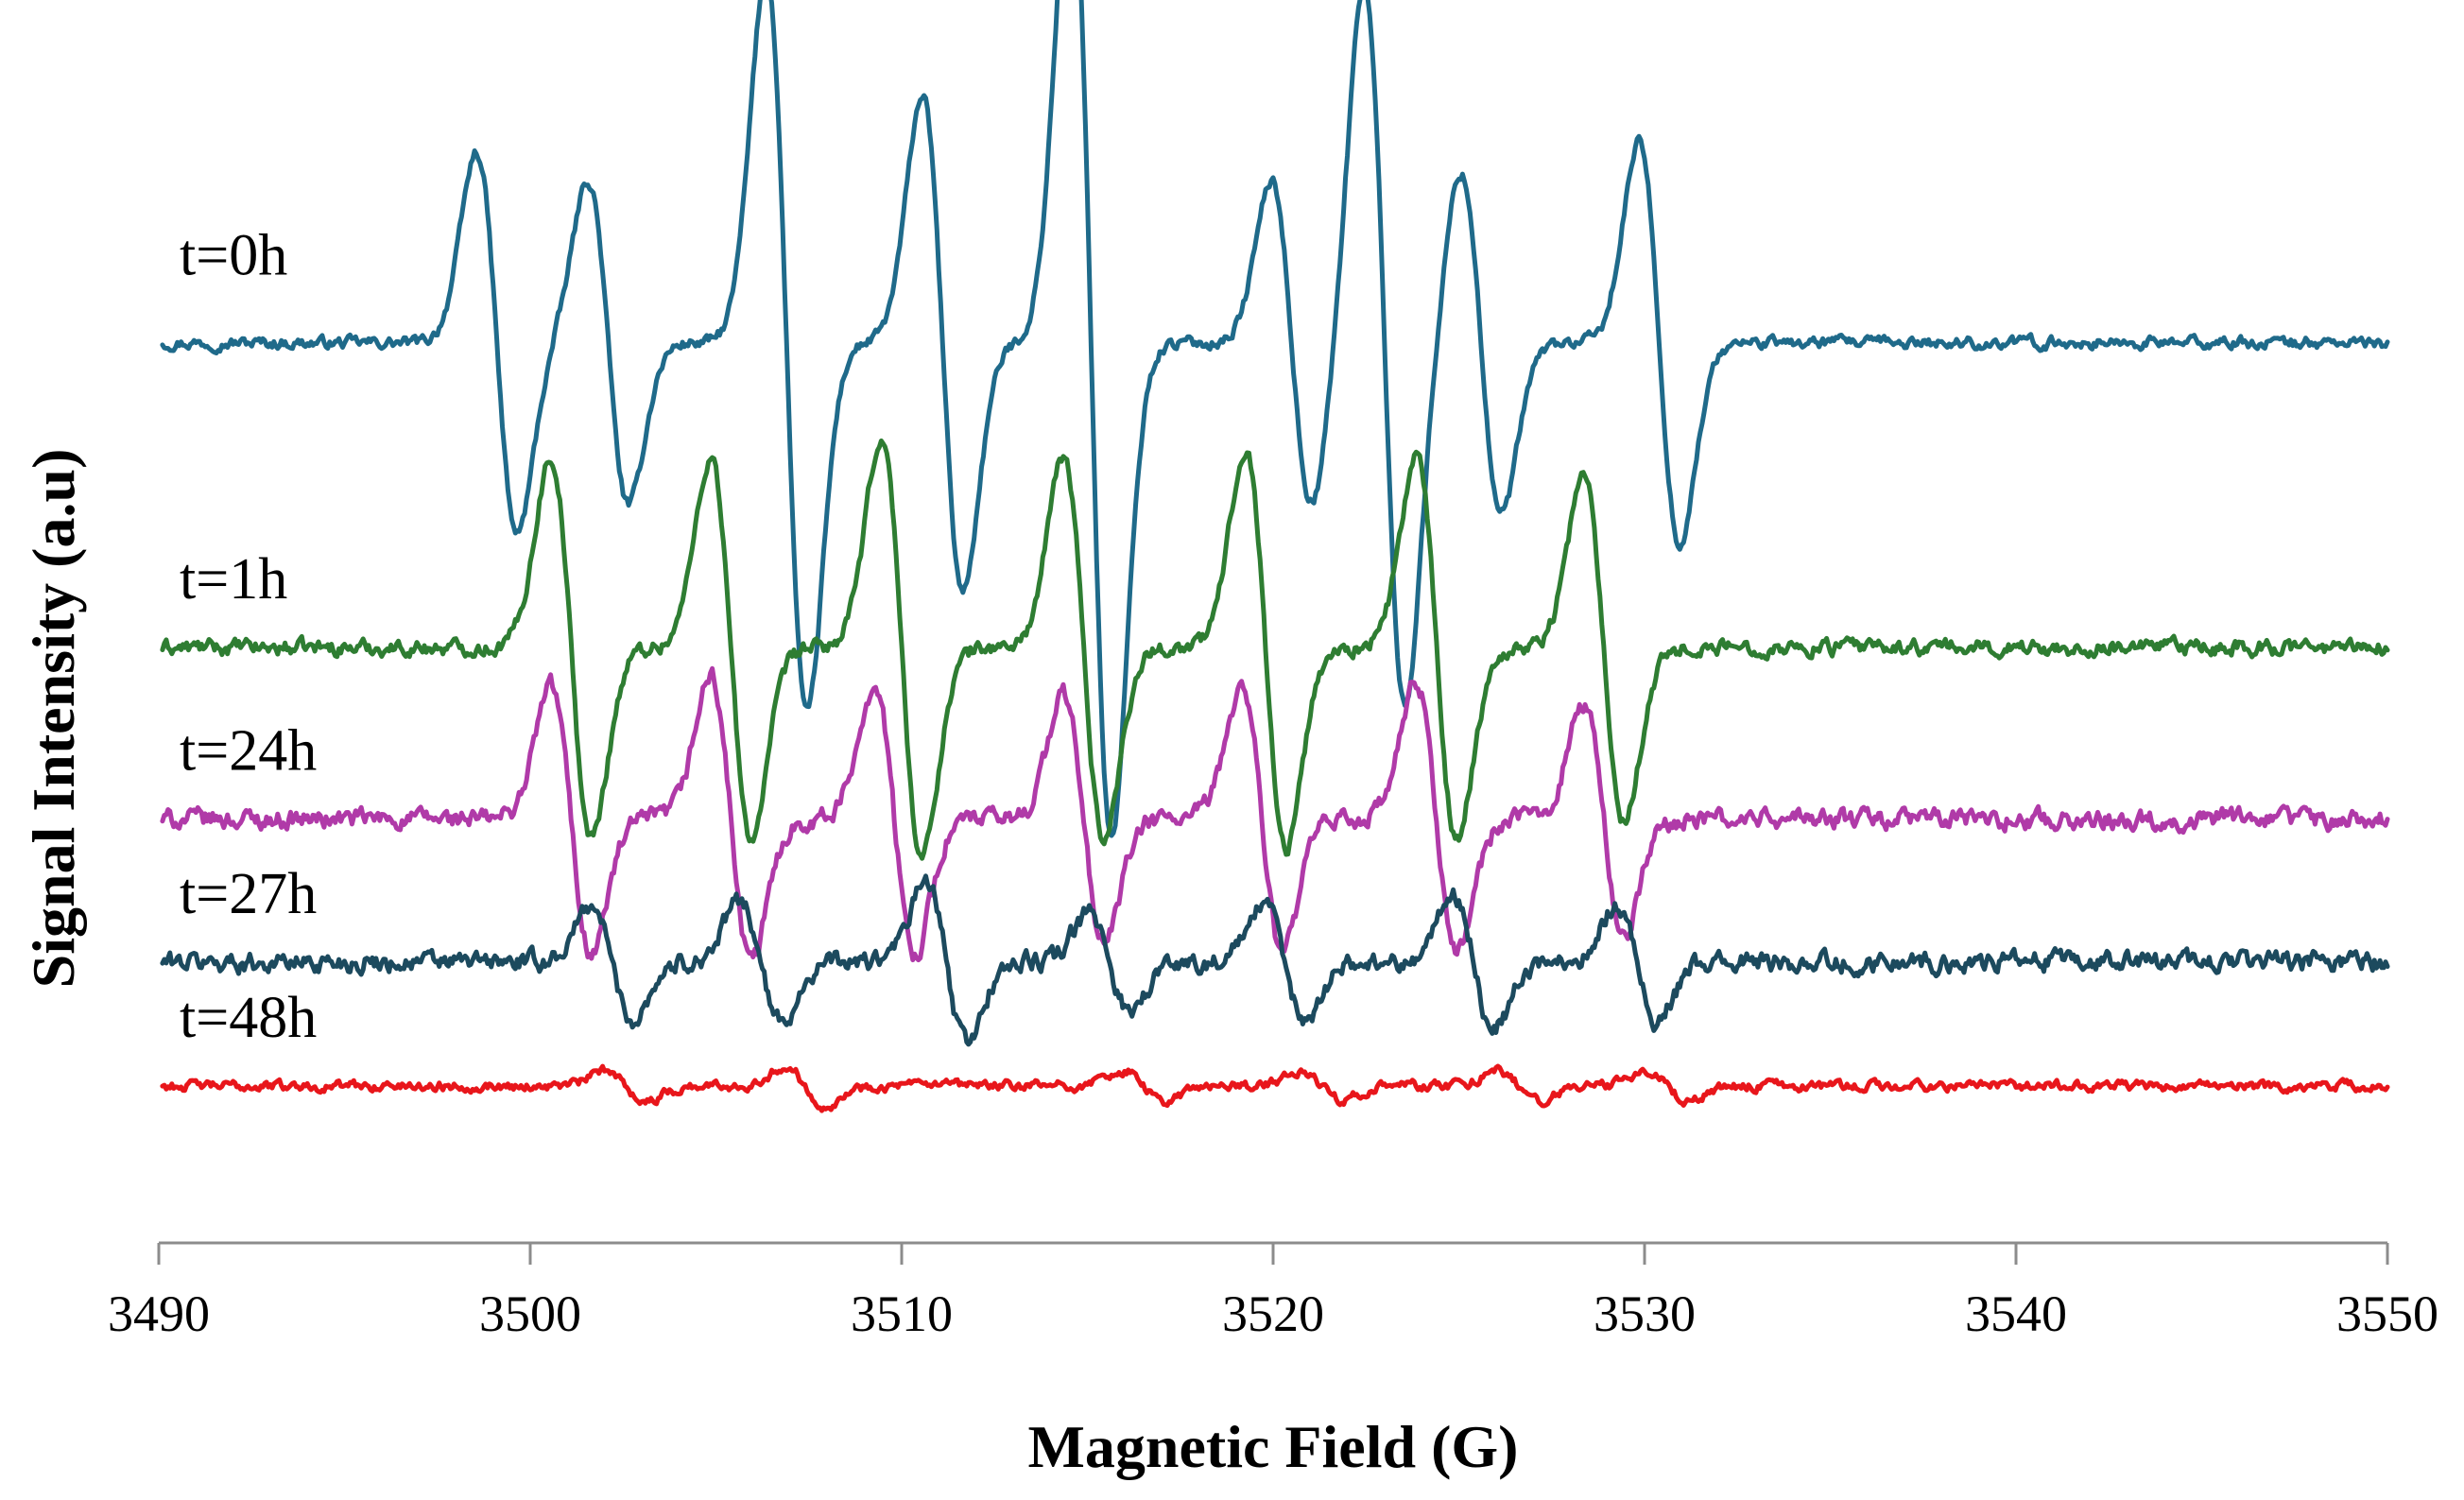 The width and height of the screenshot is (2464, 1500). I want to click on x-tick-label-3520: 3520, so click(1273, 1313).